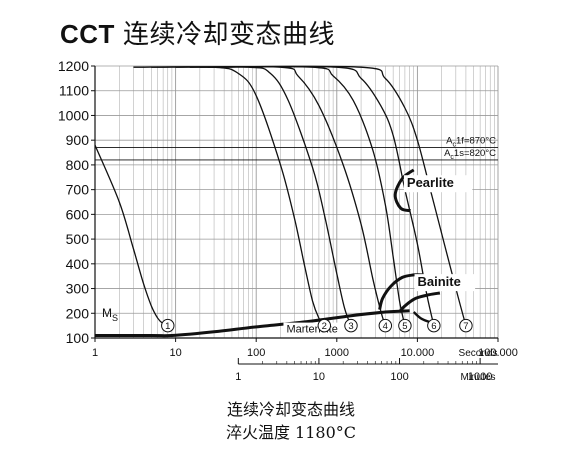 This screenshot has height=460, width=582. I want to click on y-tick-label: 300, so click(78, 289).